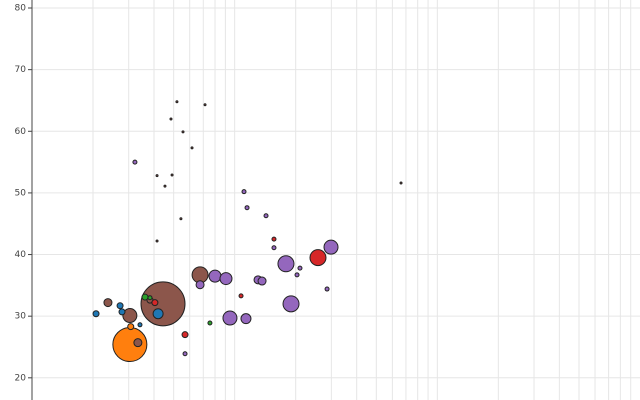 This screenshot has width=640, height=400. I want to click on y-tick-label: 30, so click(21, 317).